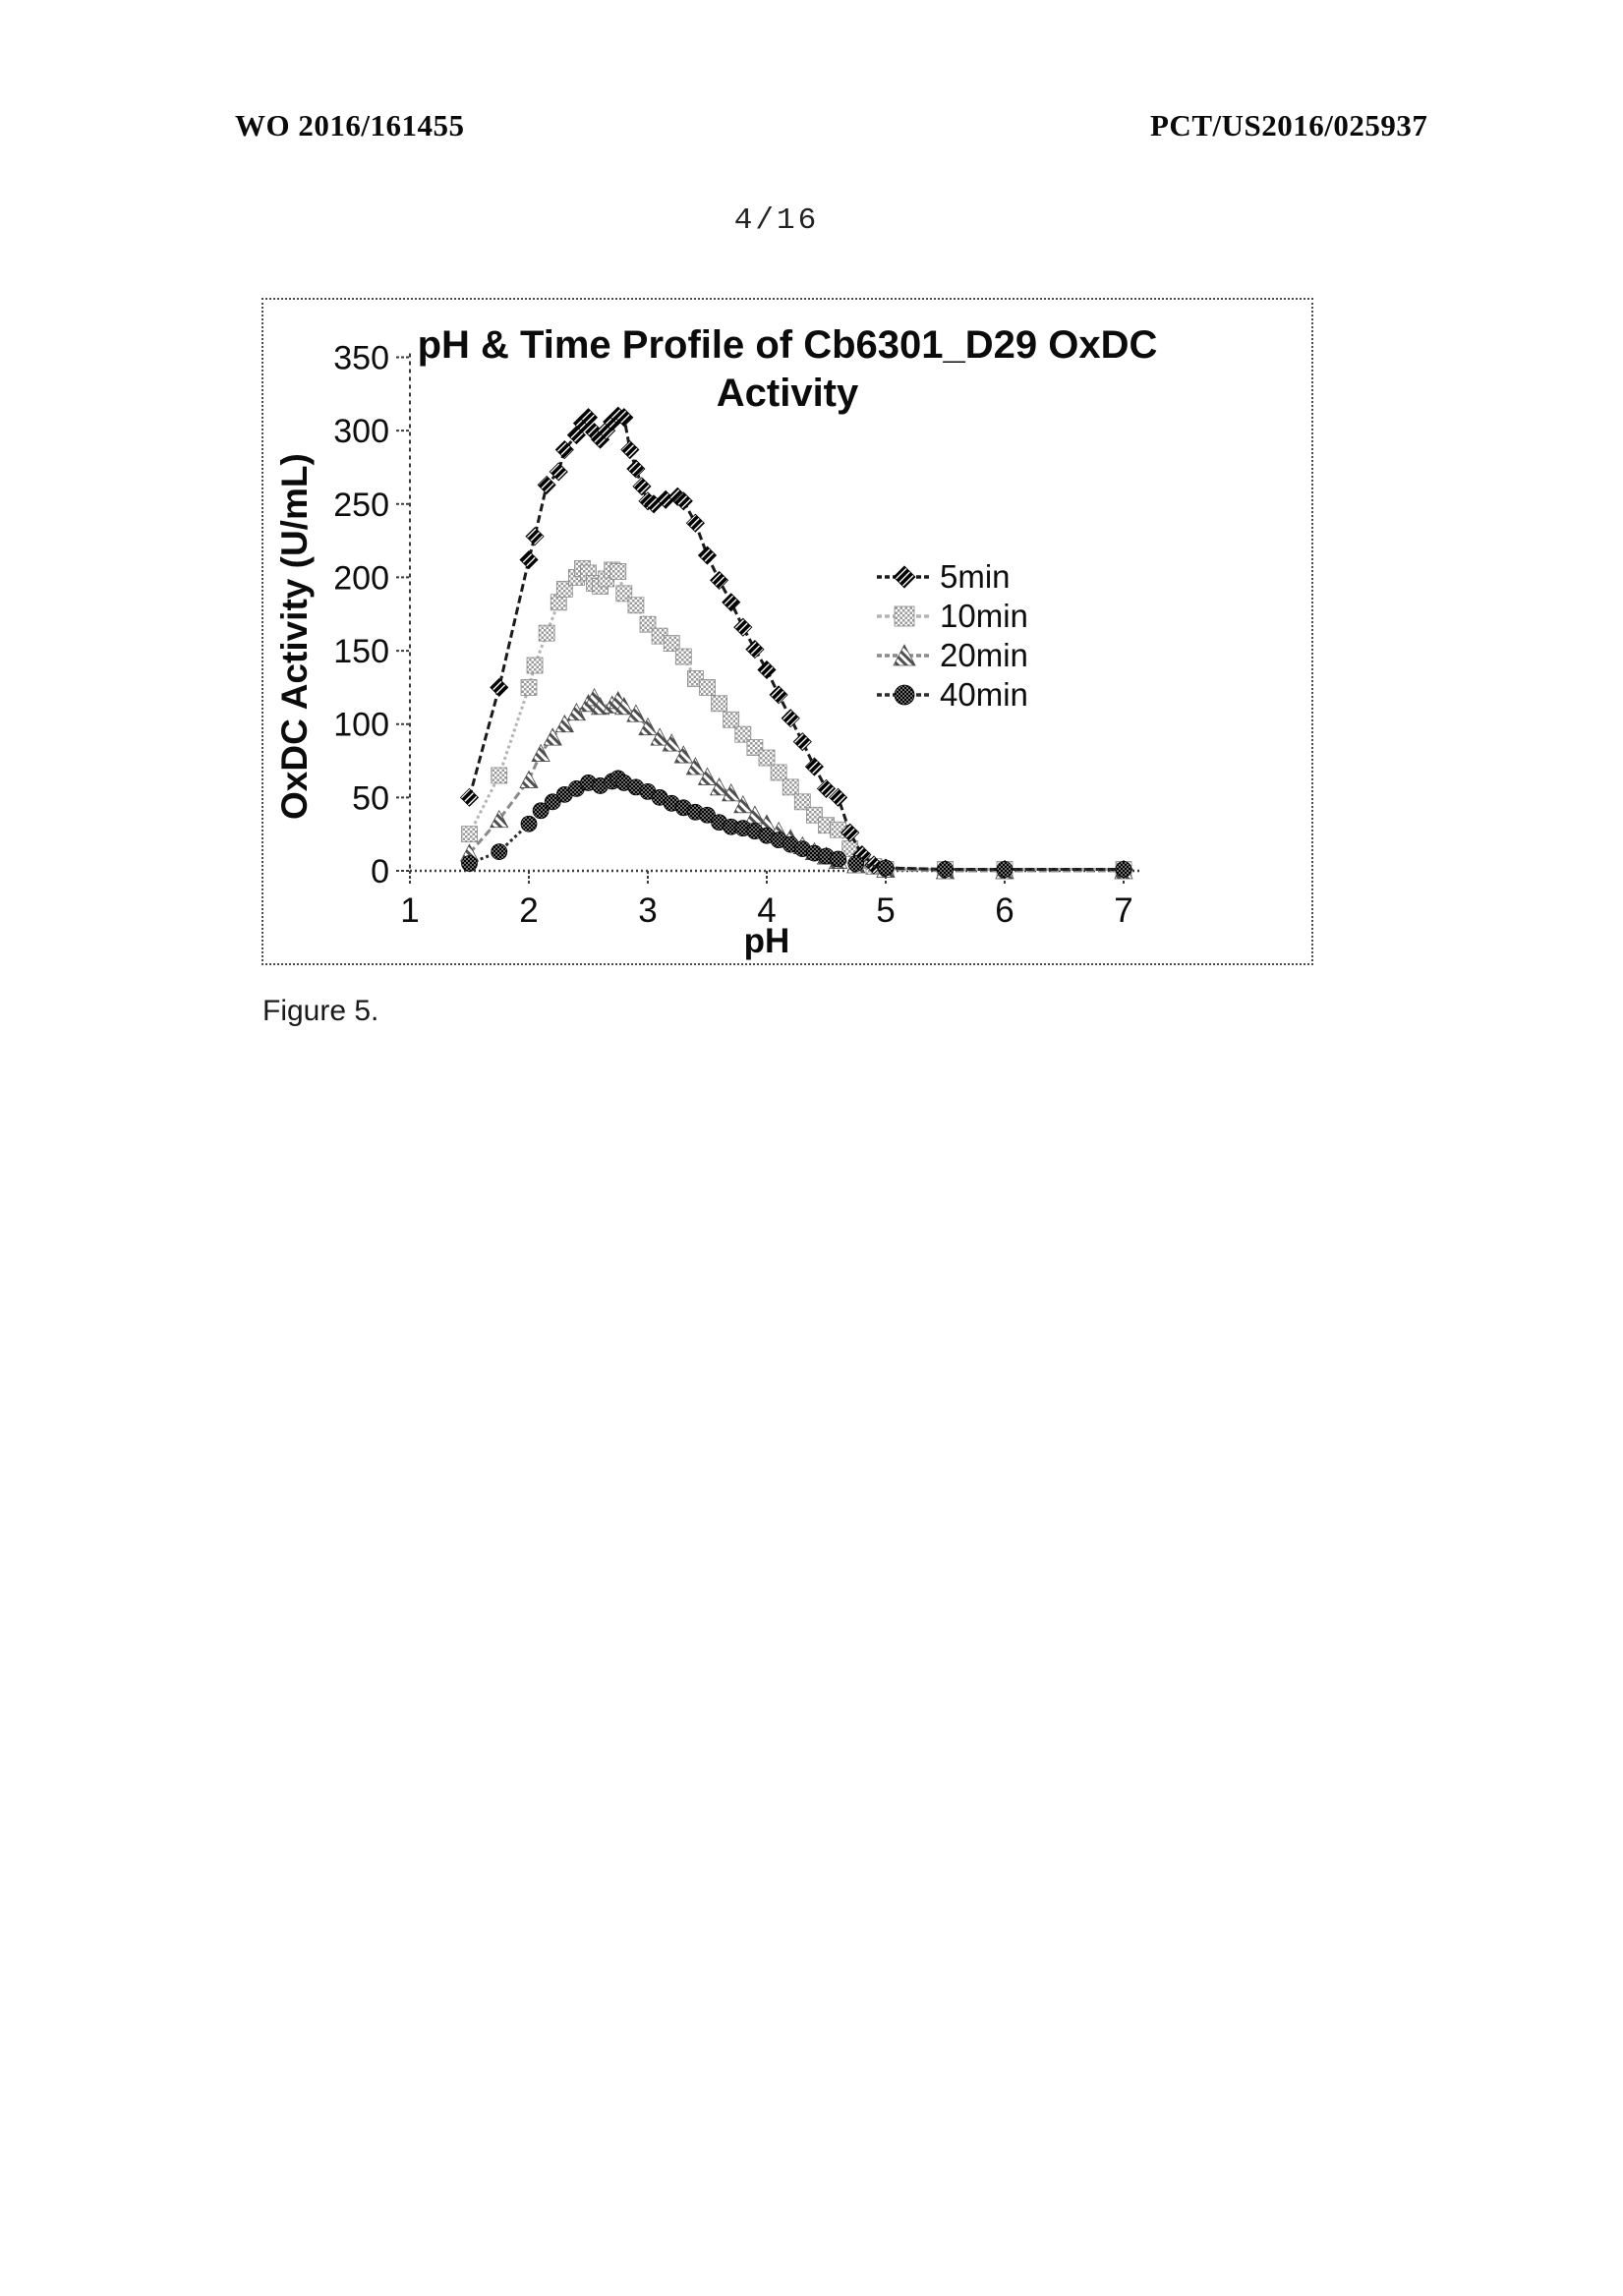 This screenshot has width=1623, height=2296. I want to click on y-tick-label: 250, so click(361, 506).